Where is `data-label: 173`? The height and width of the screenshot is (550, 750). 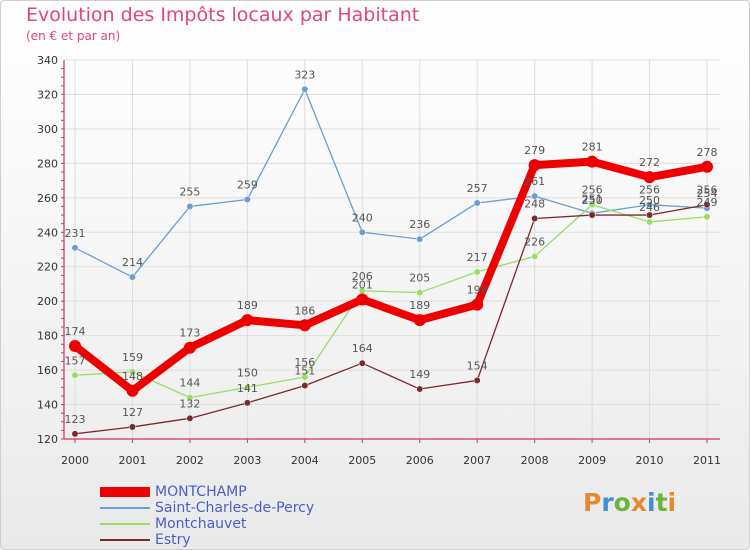
data-label: 173 is located at coordinates (189, 333).